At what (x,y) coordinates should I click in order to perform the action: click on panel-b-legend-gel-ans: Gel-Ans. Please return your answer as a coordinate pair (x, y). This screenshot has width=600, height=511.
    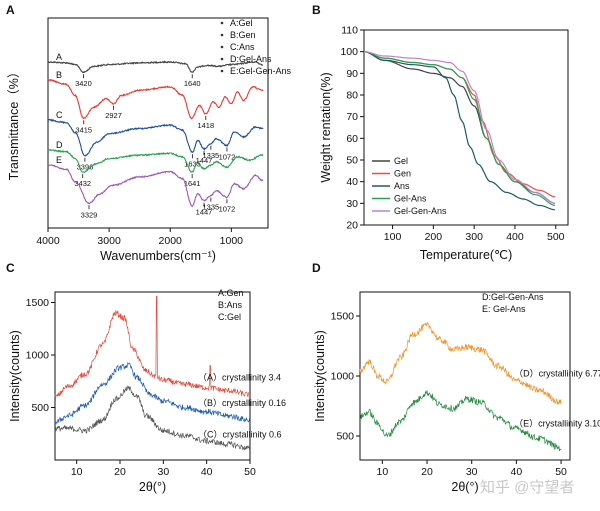
    Looking at the image, I should click on (410, 199).